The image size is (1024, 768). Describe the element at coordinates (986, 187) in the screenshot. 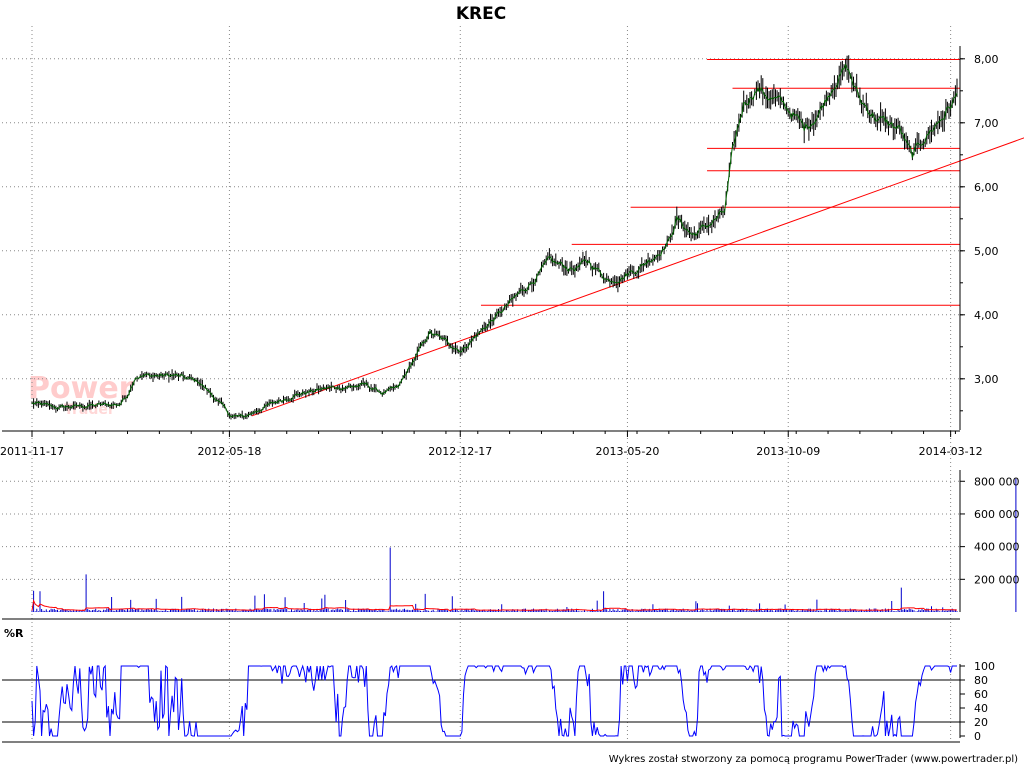

I see `price-tick-label: 6,00` at that location.